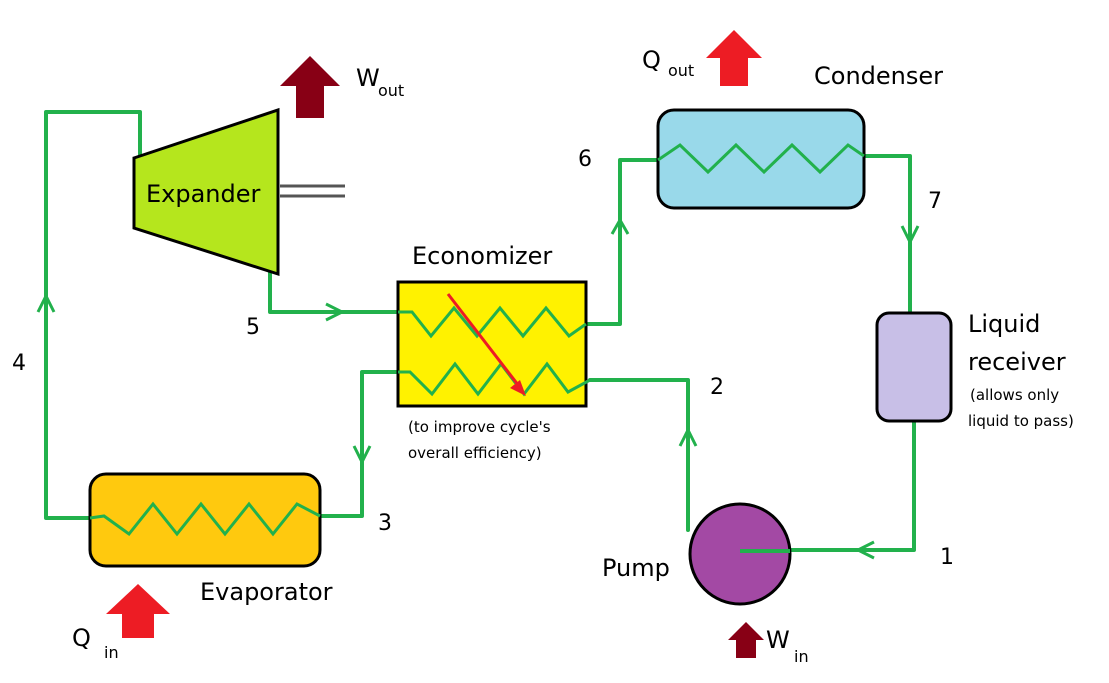  I want to click on expander-label: Expander, so click(203, 194).